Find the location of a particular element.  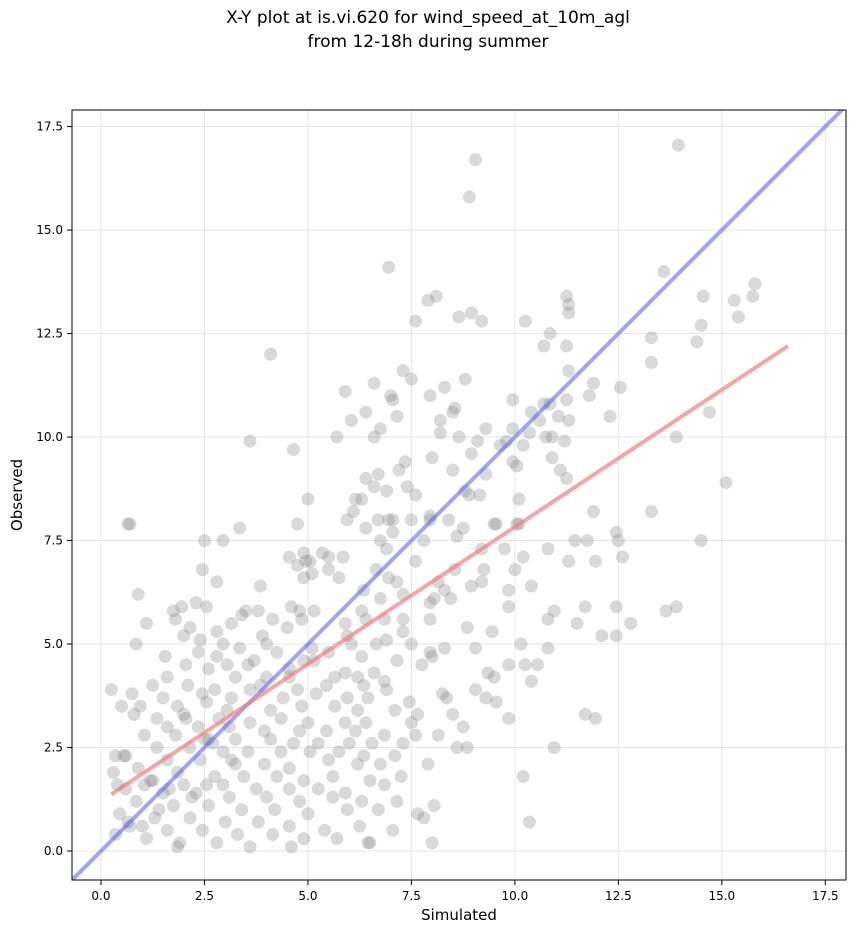

x-tick-label: 0.0 is located at coordinates (100, 896).